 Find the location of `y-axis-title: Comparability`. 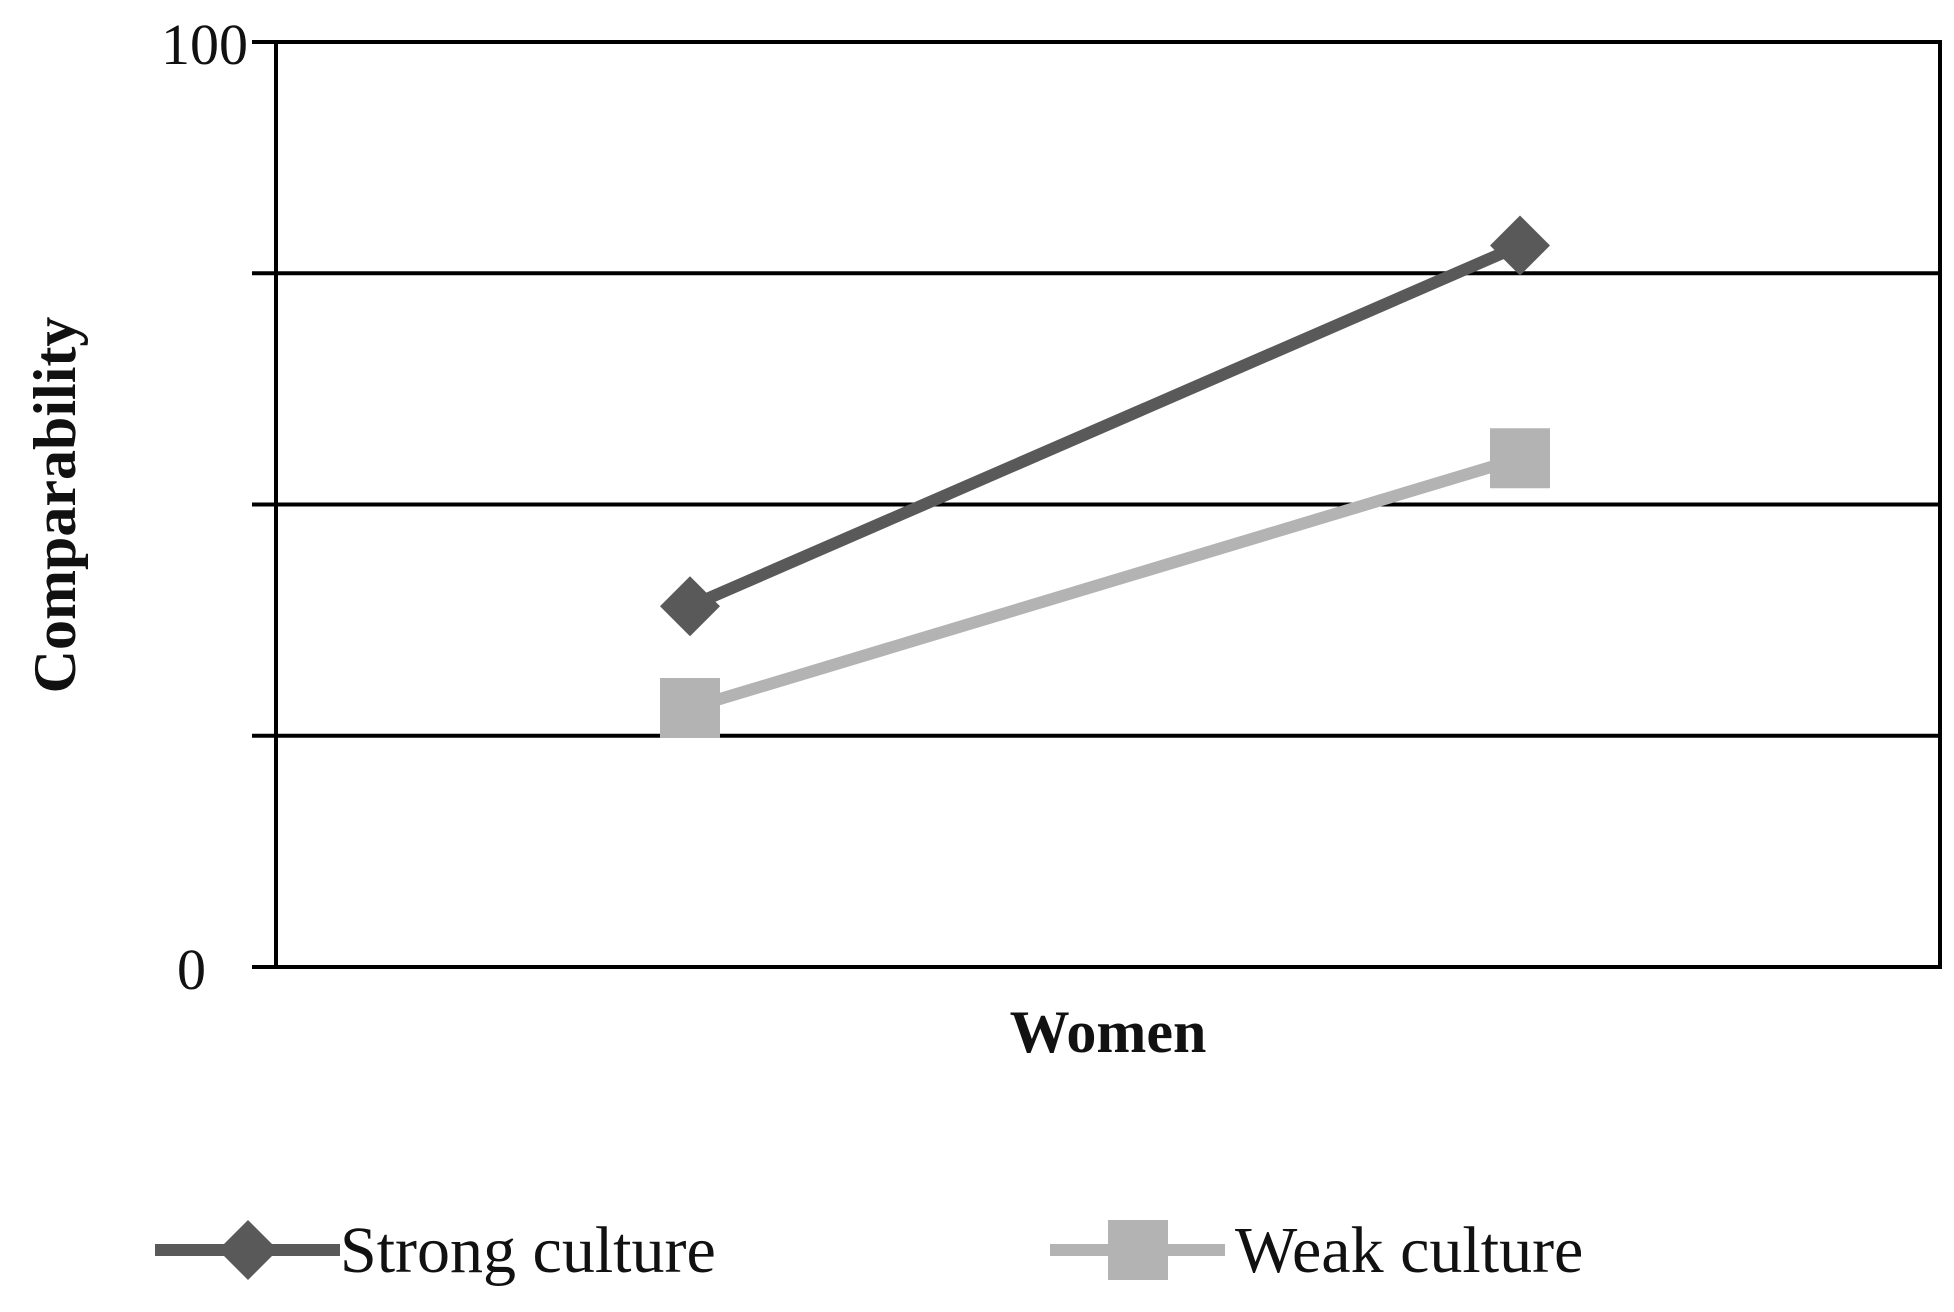

y-axis-title: Comparability is located at coordinates (55, 505).